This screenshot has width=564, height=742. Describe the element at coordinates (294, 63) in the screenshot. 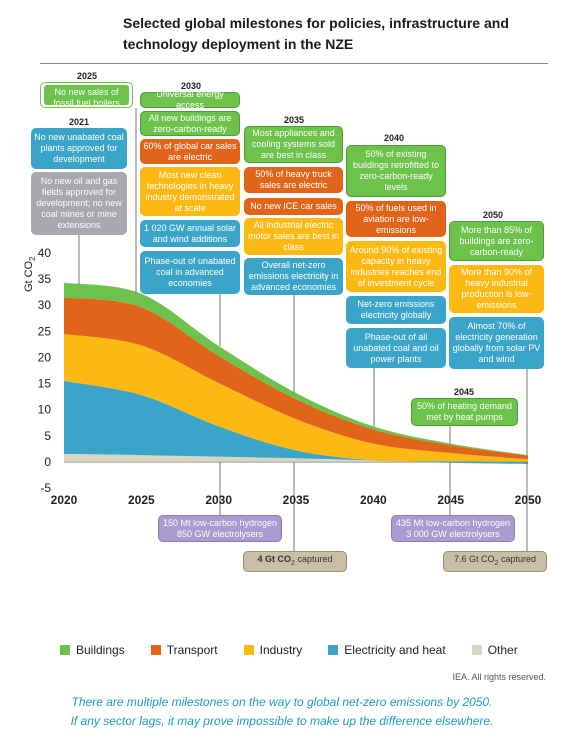

I see `title-divider` at that location.